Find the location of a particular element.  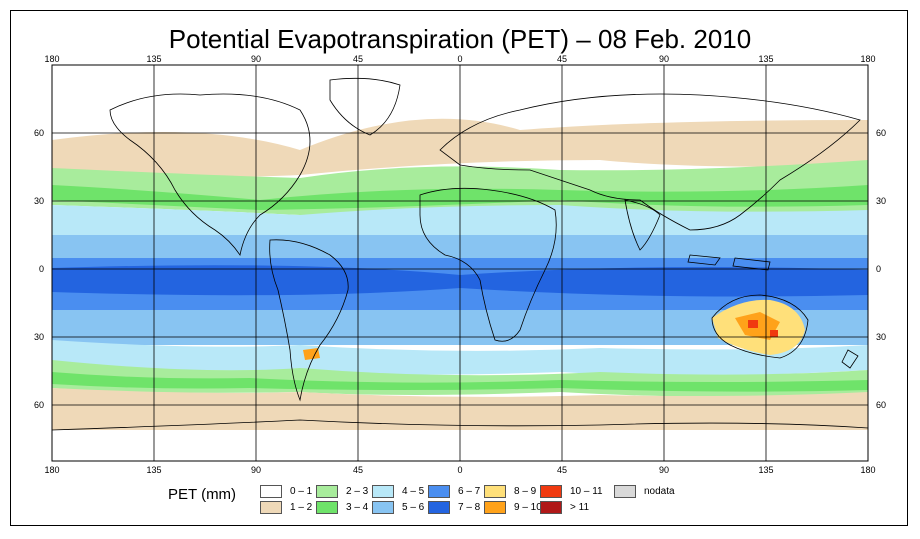

legend-item: nodata is located at coordinates (644, 491).